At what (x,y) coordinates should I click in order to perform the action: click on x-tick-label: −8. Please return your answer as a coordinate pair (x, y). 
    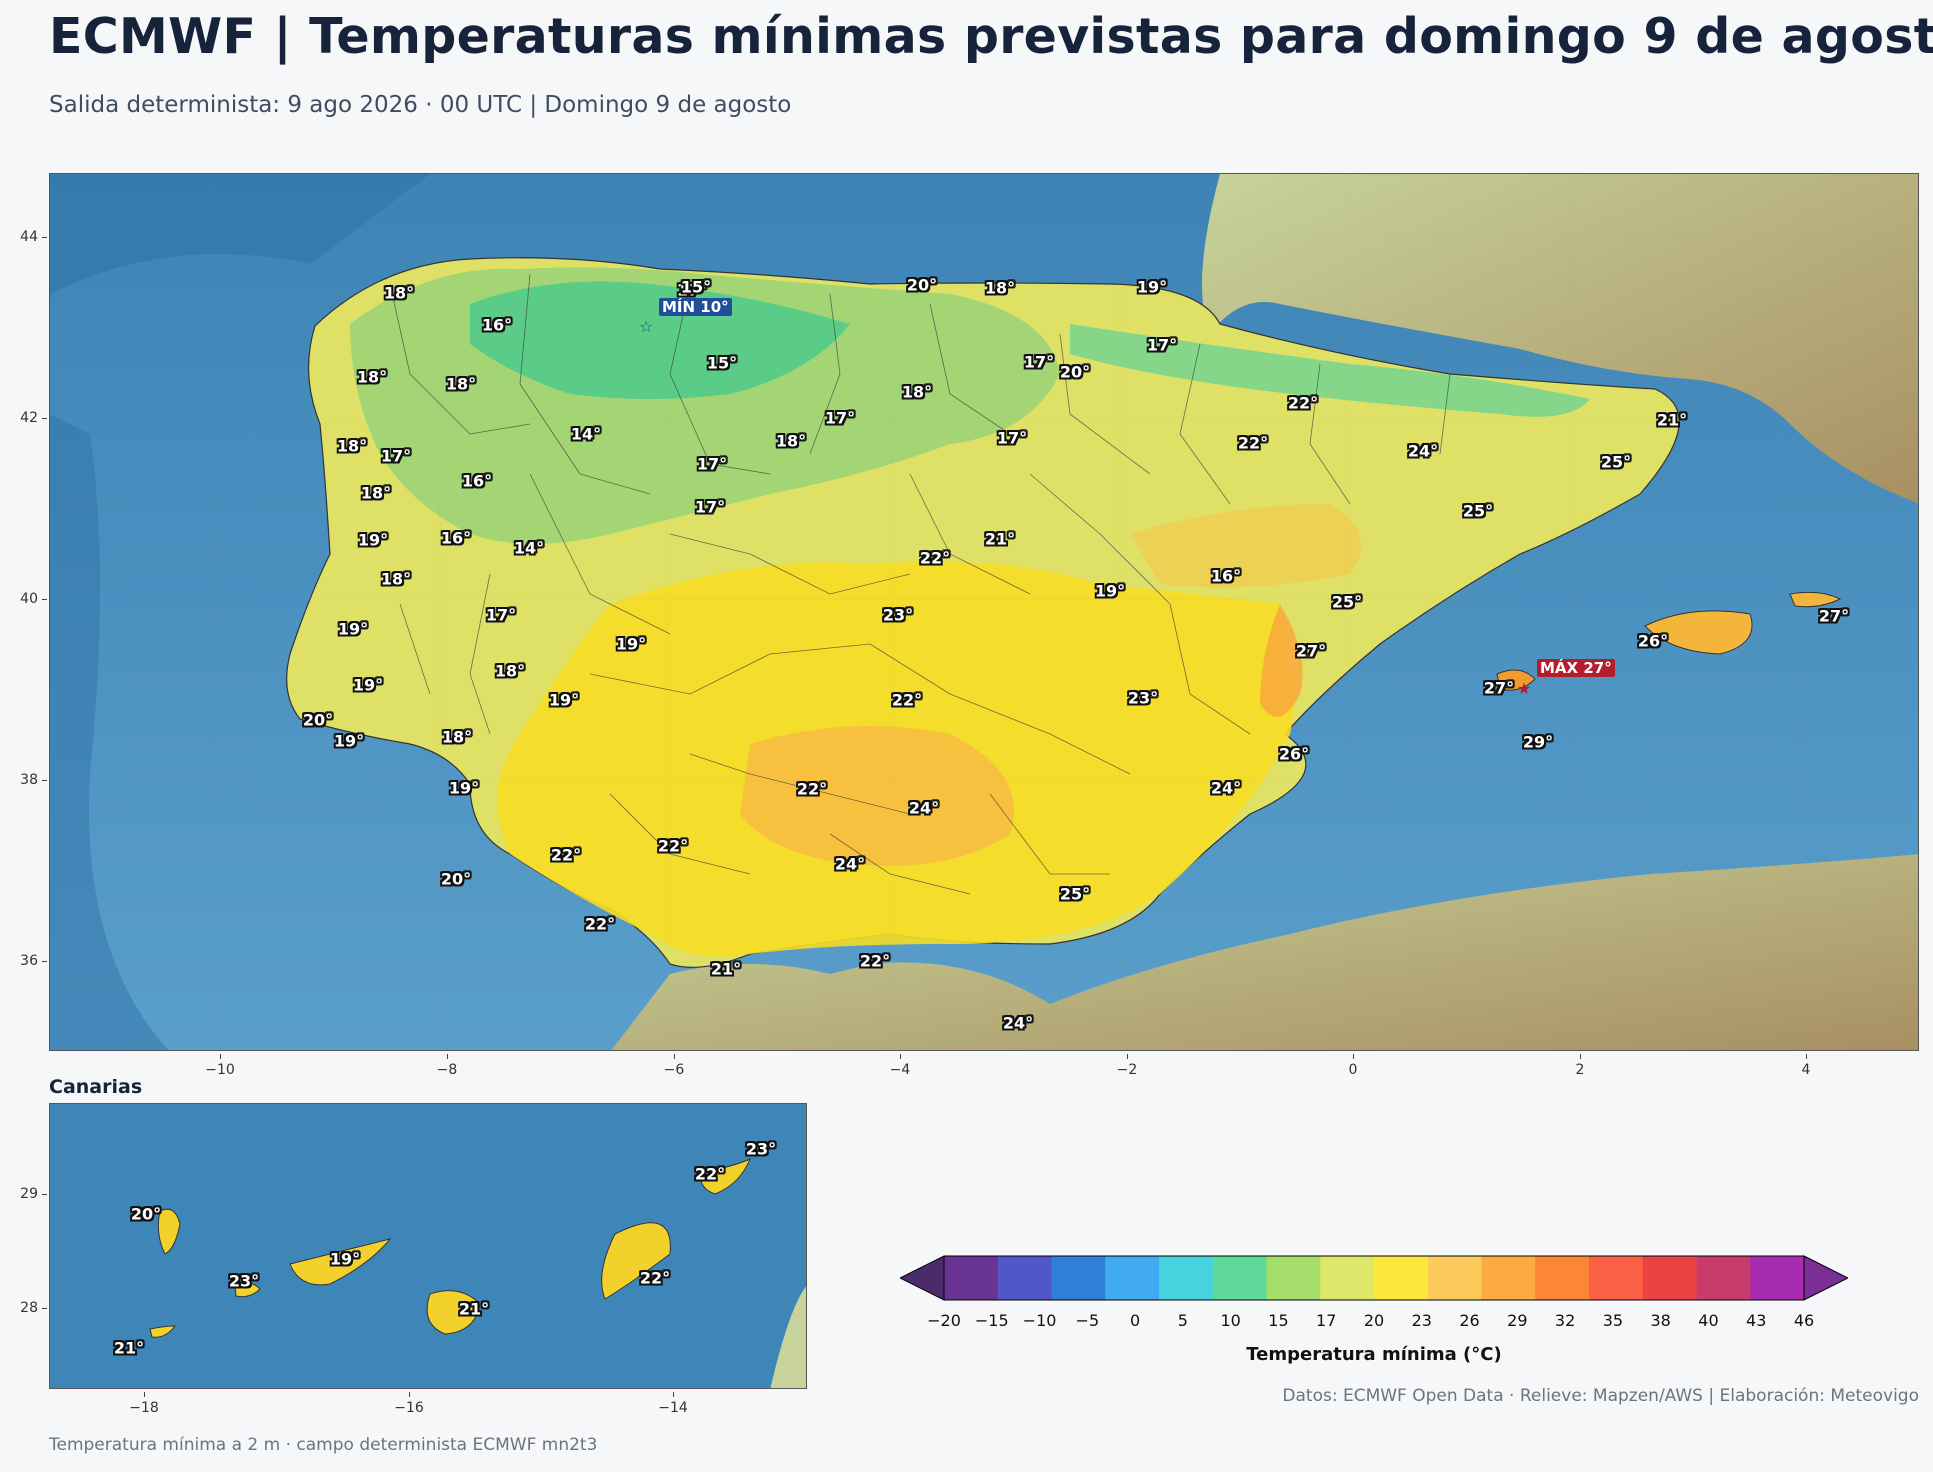
    Looking at the image, I should click on (447, 1070).